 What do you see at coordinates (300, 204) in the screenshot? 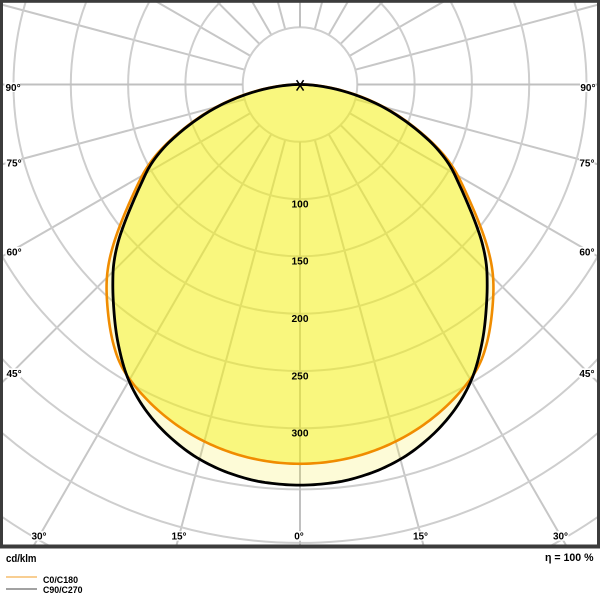
I see `svg-text: 100` at bounding box center [300, 204].